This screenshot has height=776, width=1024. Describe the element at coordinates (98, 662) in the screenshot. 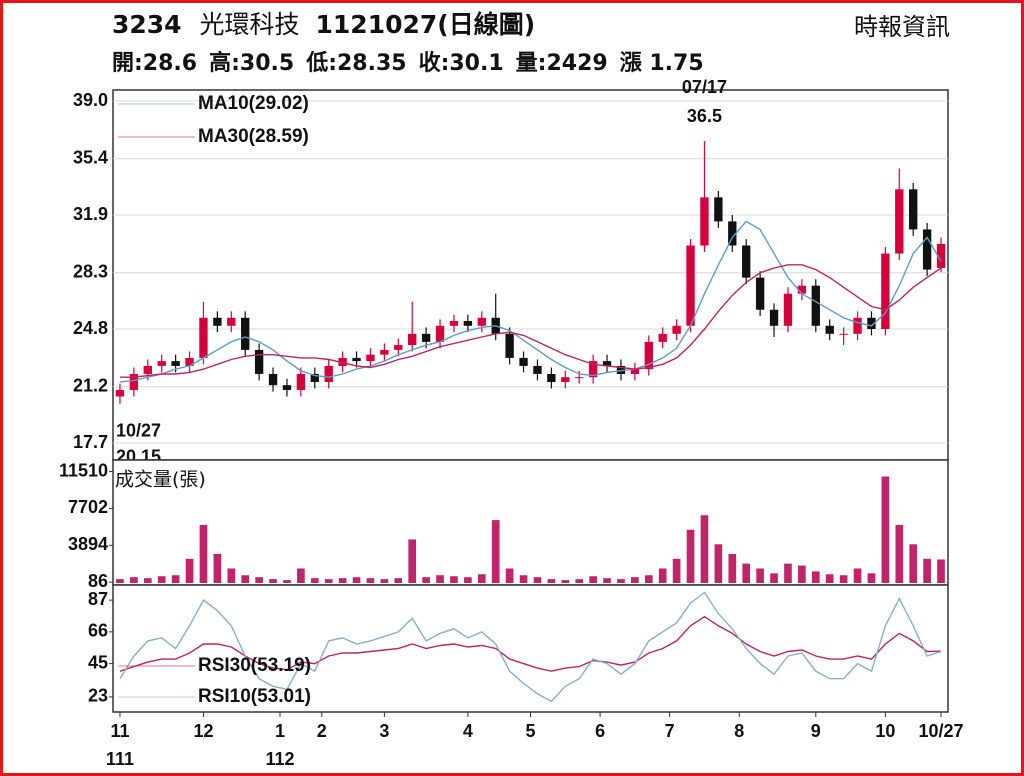

I see `y-tick-label: 45` at that location.